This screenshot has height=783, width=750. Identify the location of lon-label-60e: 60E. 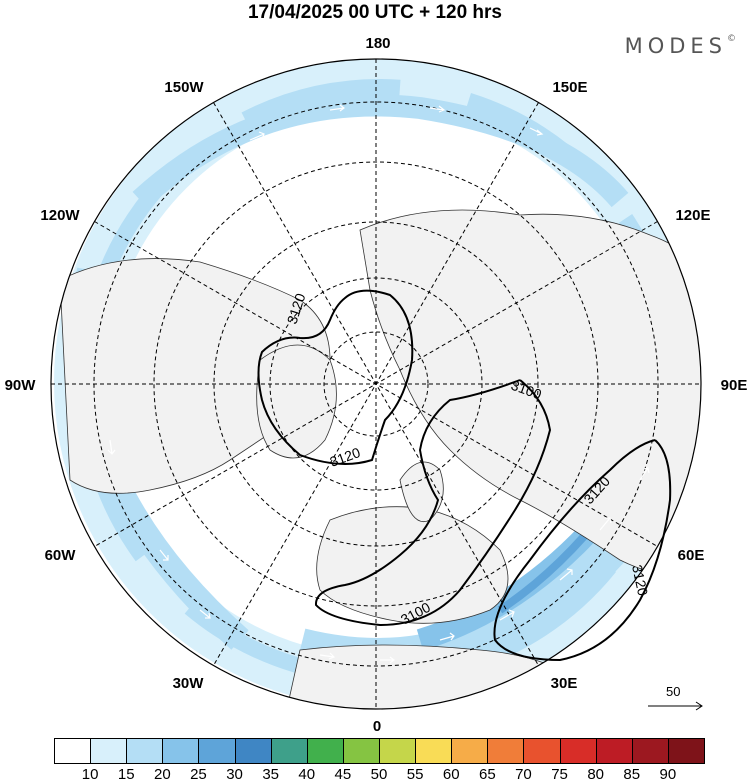
(691, 555).